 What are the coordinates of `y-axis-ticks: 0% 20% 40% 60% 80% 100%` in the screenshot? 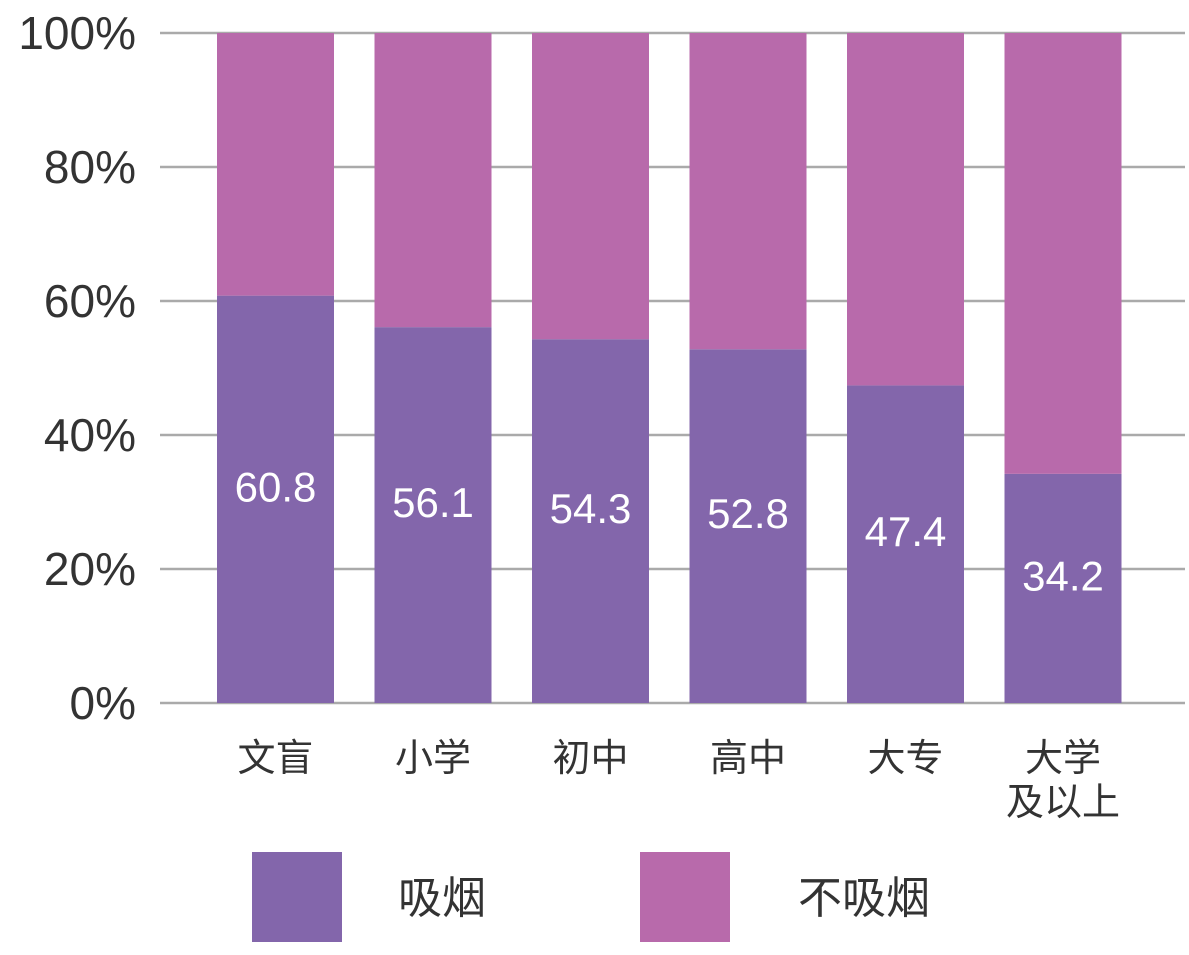 It's located at (77, 368).